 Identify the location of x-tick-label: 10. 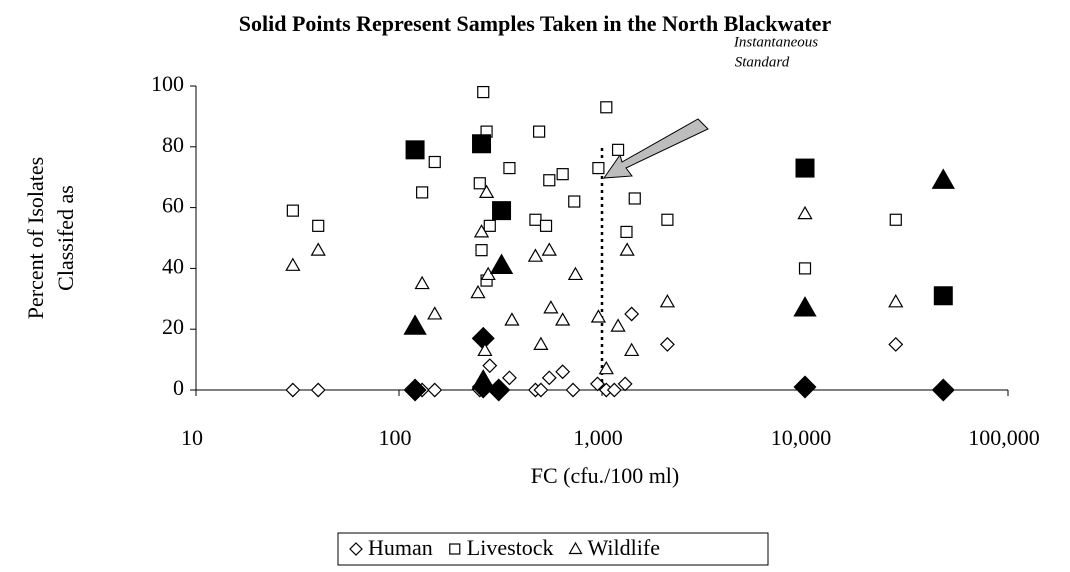
(192, 437).